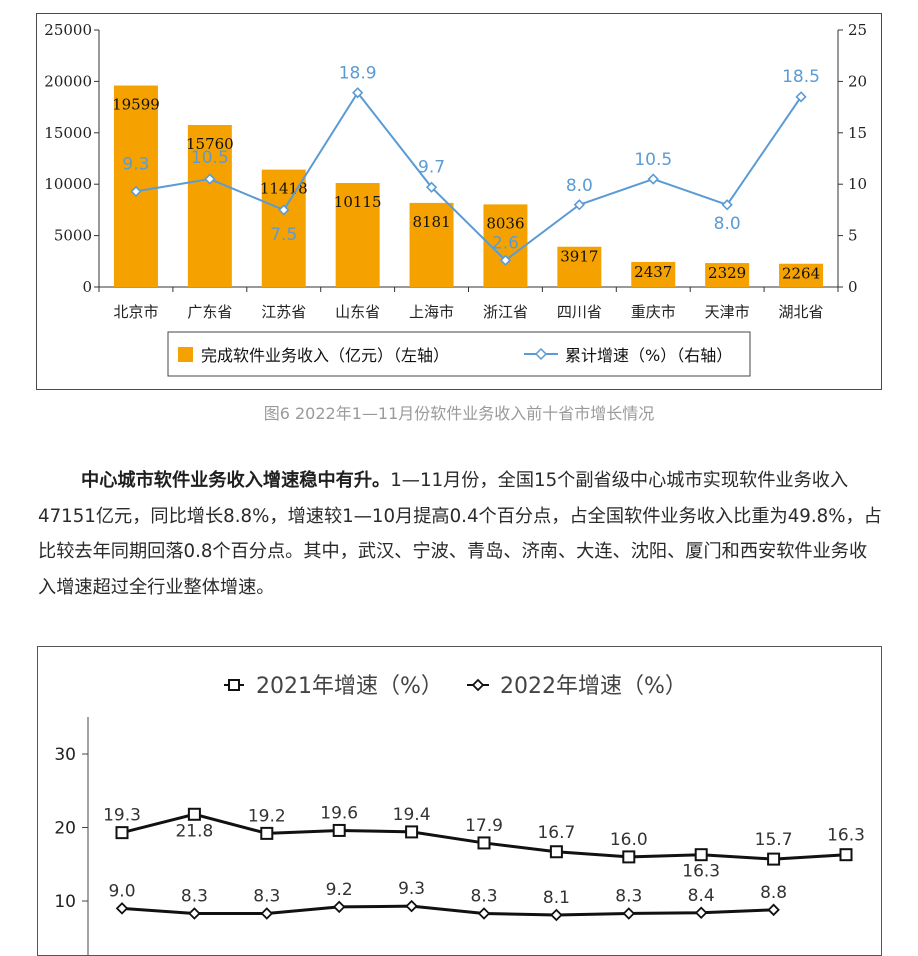 This screenshot has height=956, width=918. Describe the element at coordinates (411, 889) in the screenshot. I see `value-label-2022: 9.3` at that location.